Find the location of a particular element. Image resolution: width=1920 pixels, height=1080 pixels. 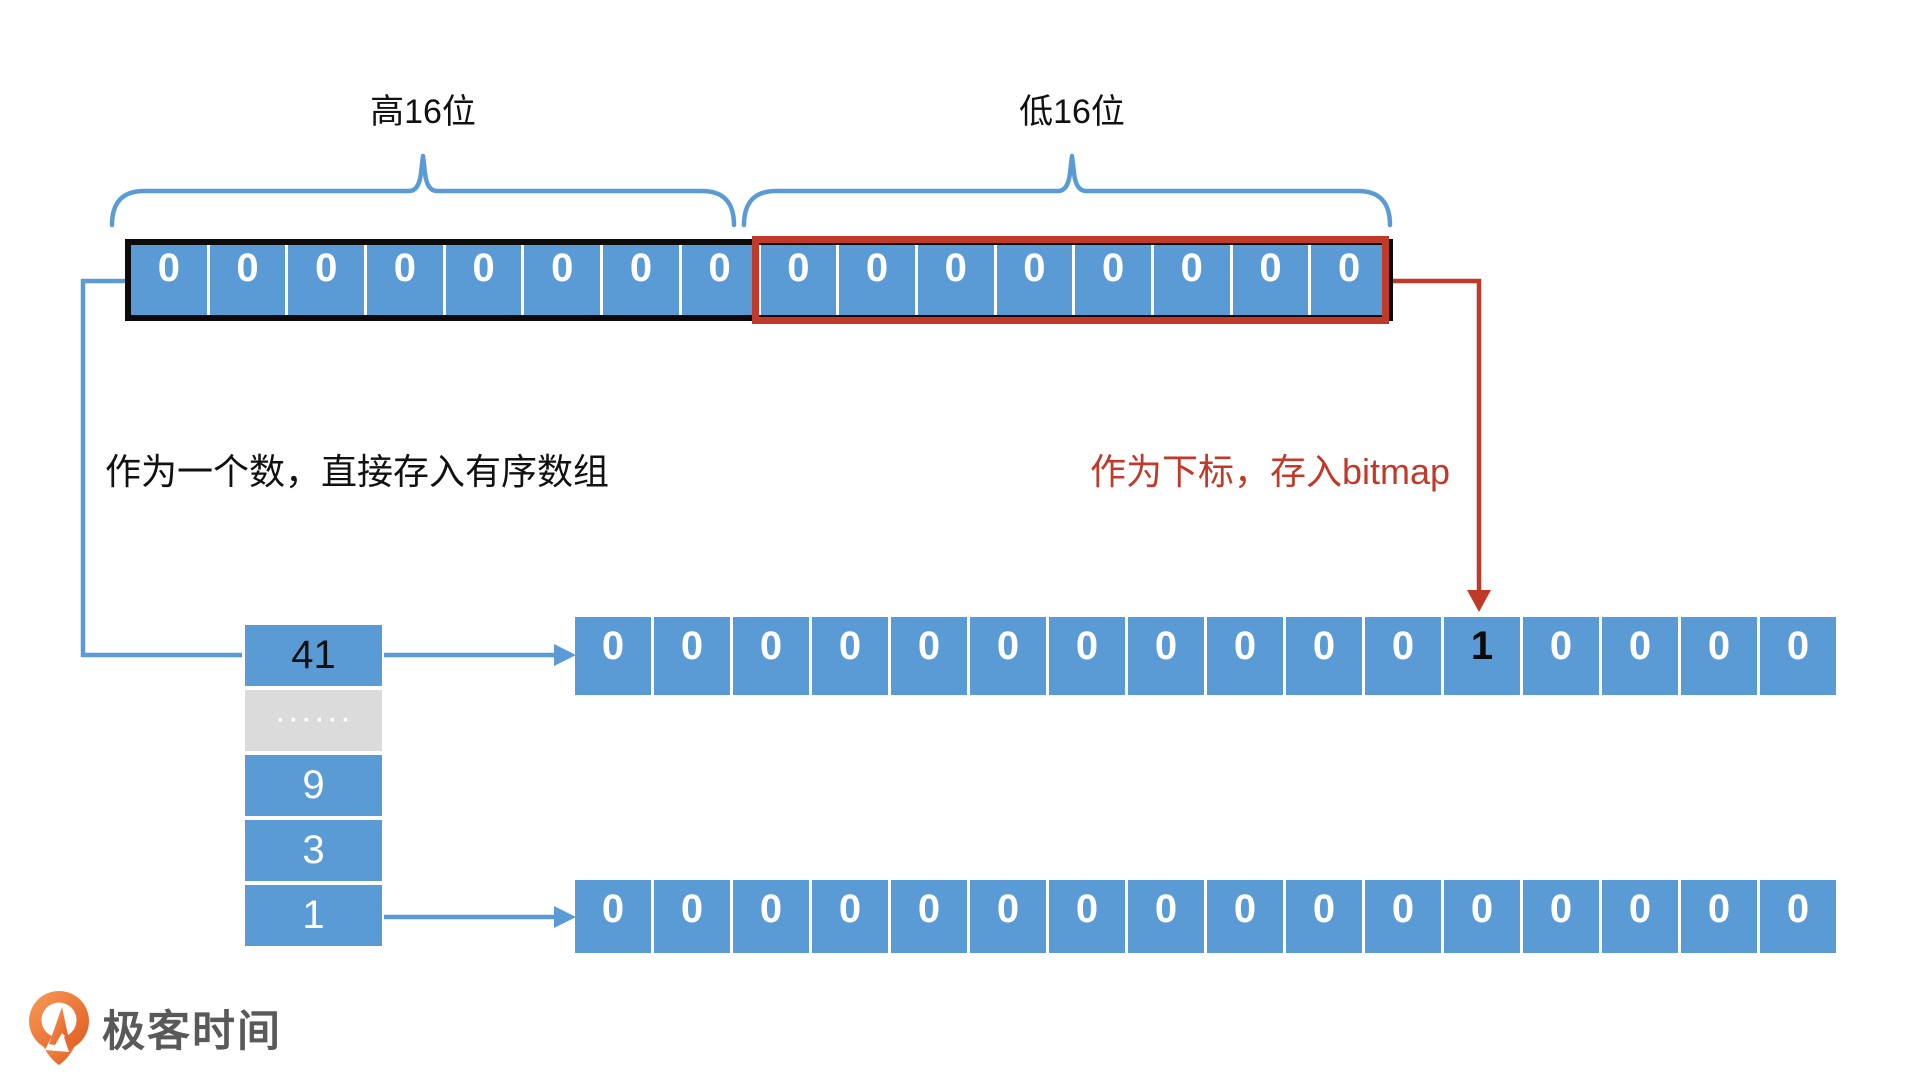

high16-brace is located at coordinates (423, 190).